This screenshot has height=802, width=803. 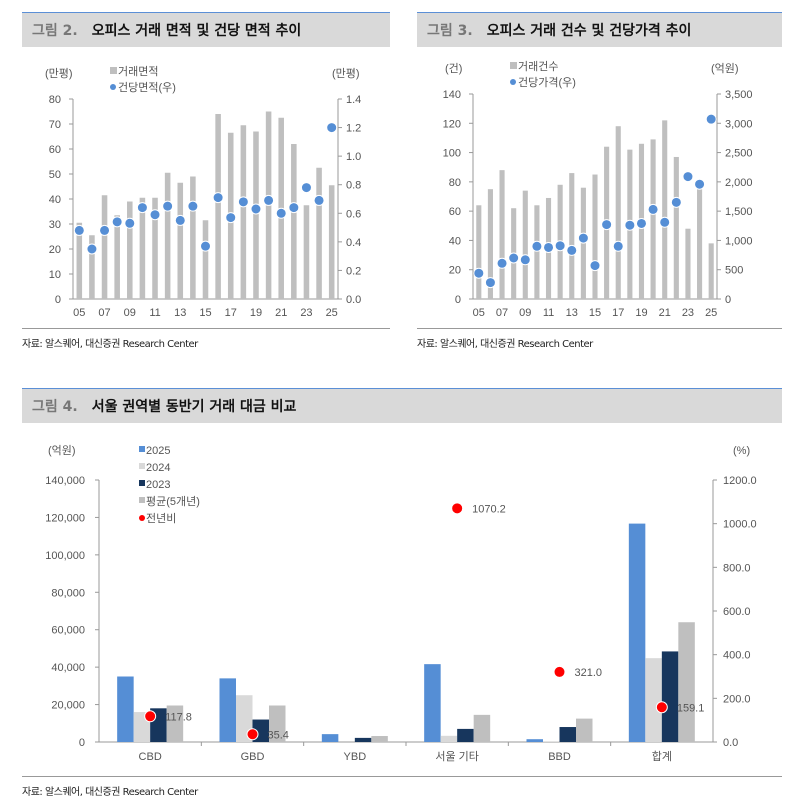 I want to click on fig3-legend-dot: 건당가격(우), so click(x=547, y=82).